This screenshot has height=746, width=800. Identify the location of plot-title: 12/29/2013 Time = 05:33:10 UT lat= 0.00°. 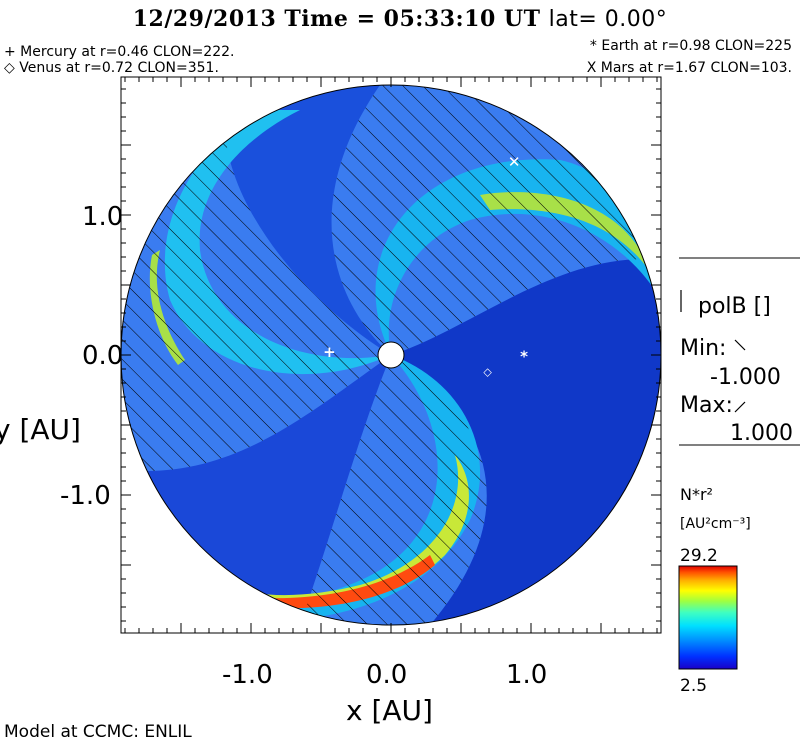
(400, 19).